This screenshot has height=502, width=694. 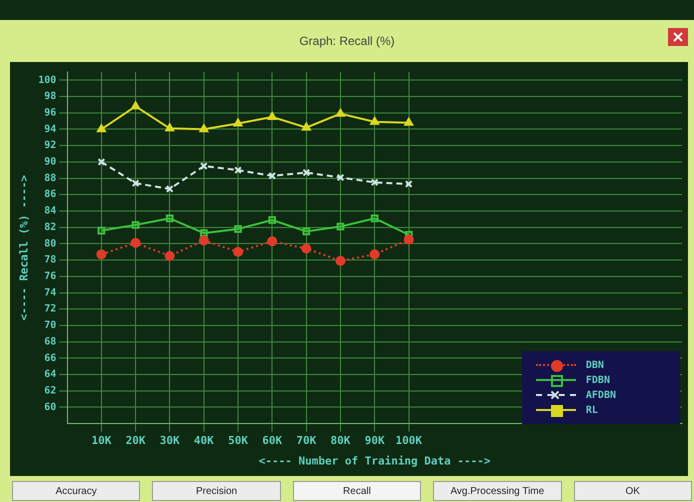 I want to click on x-tick-label: 30K, so click(x=170, y=441).